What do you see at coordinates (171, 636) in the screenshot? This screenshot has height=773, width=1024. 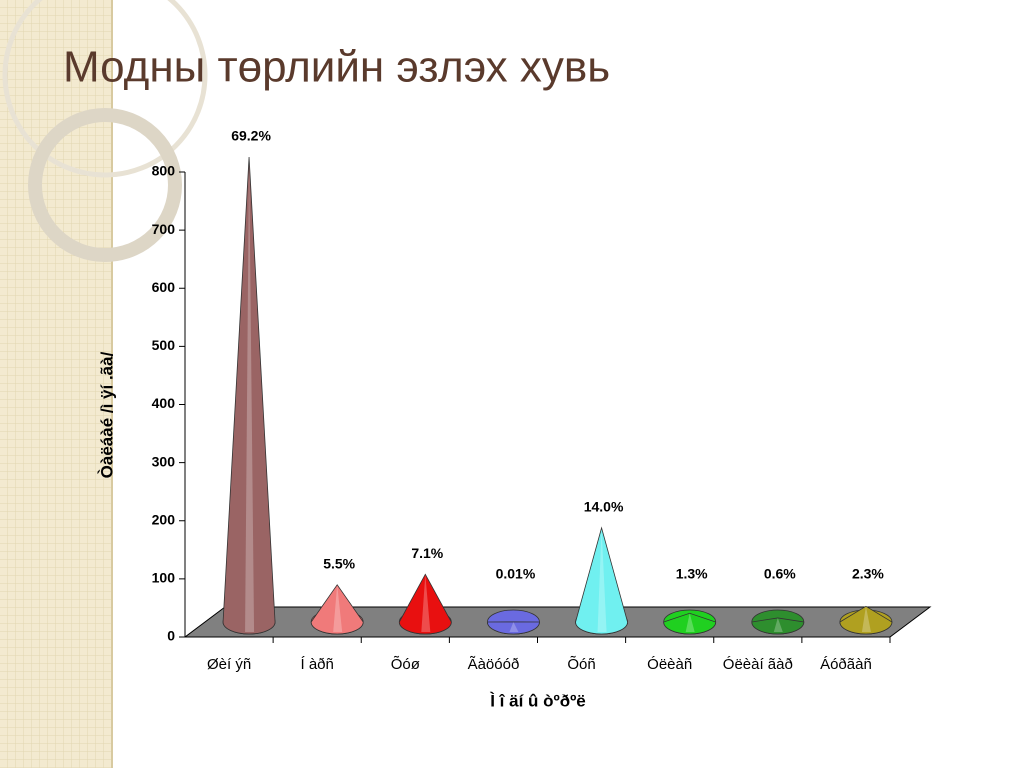 I see `y-tick-label: 0` at bounding box center [171, 636].